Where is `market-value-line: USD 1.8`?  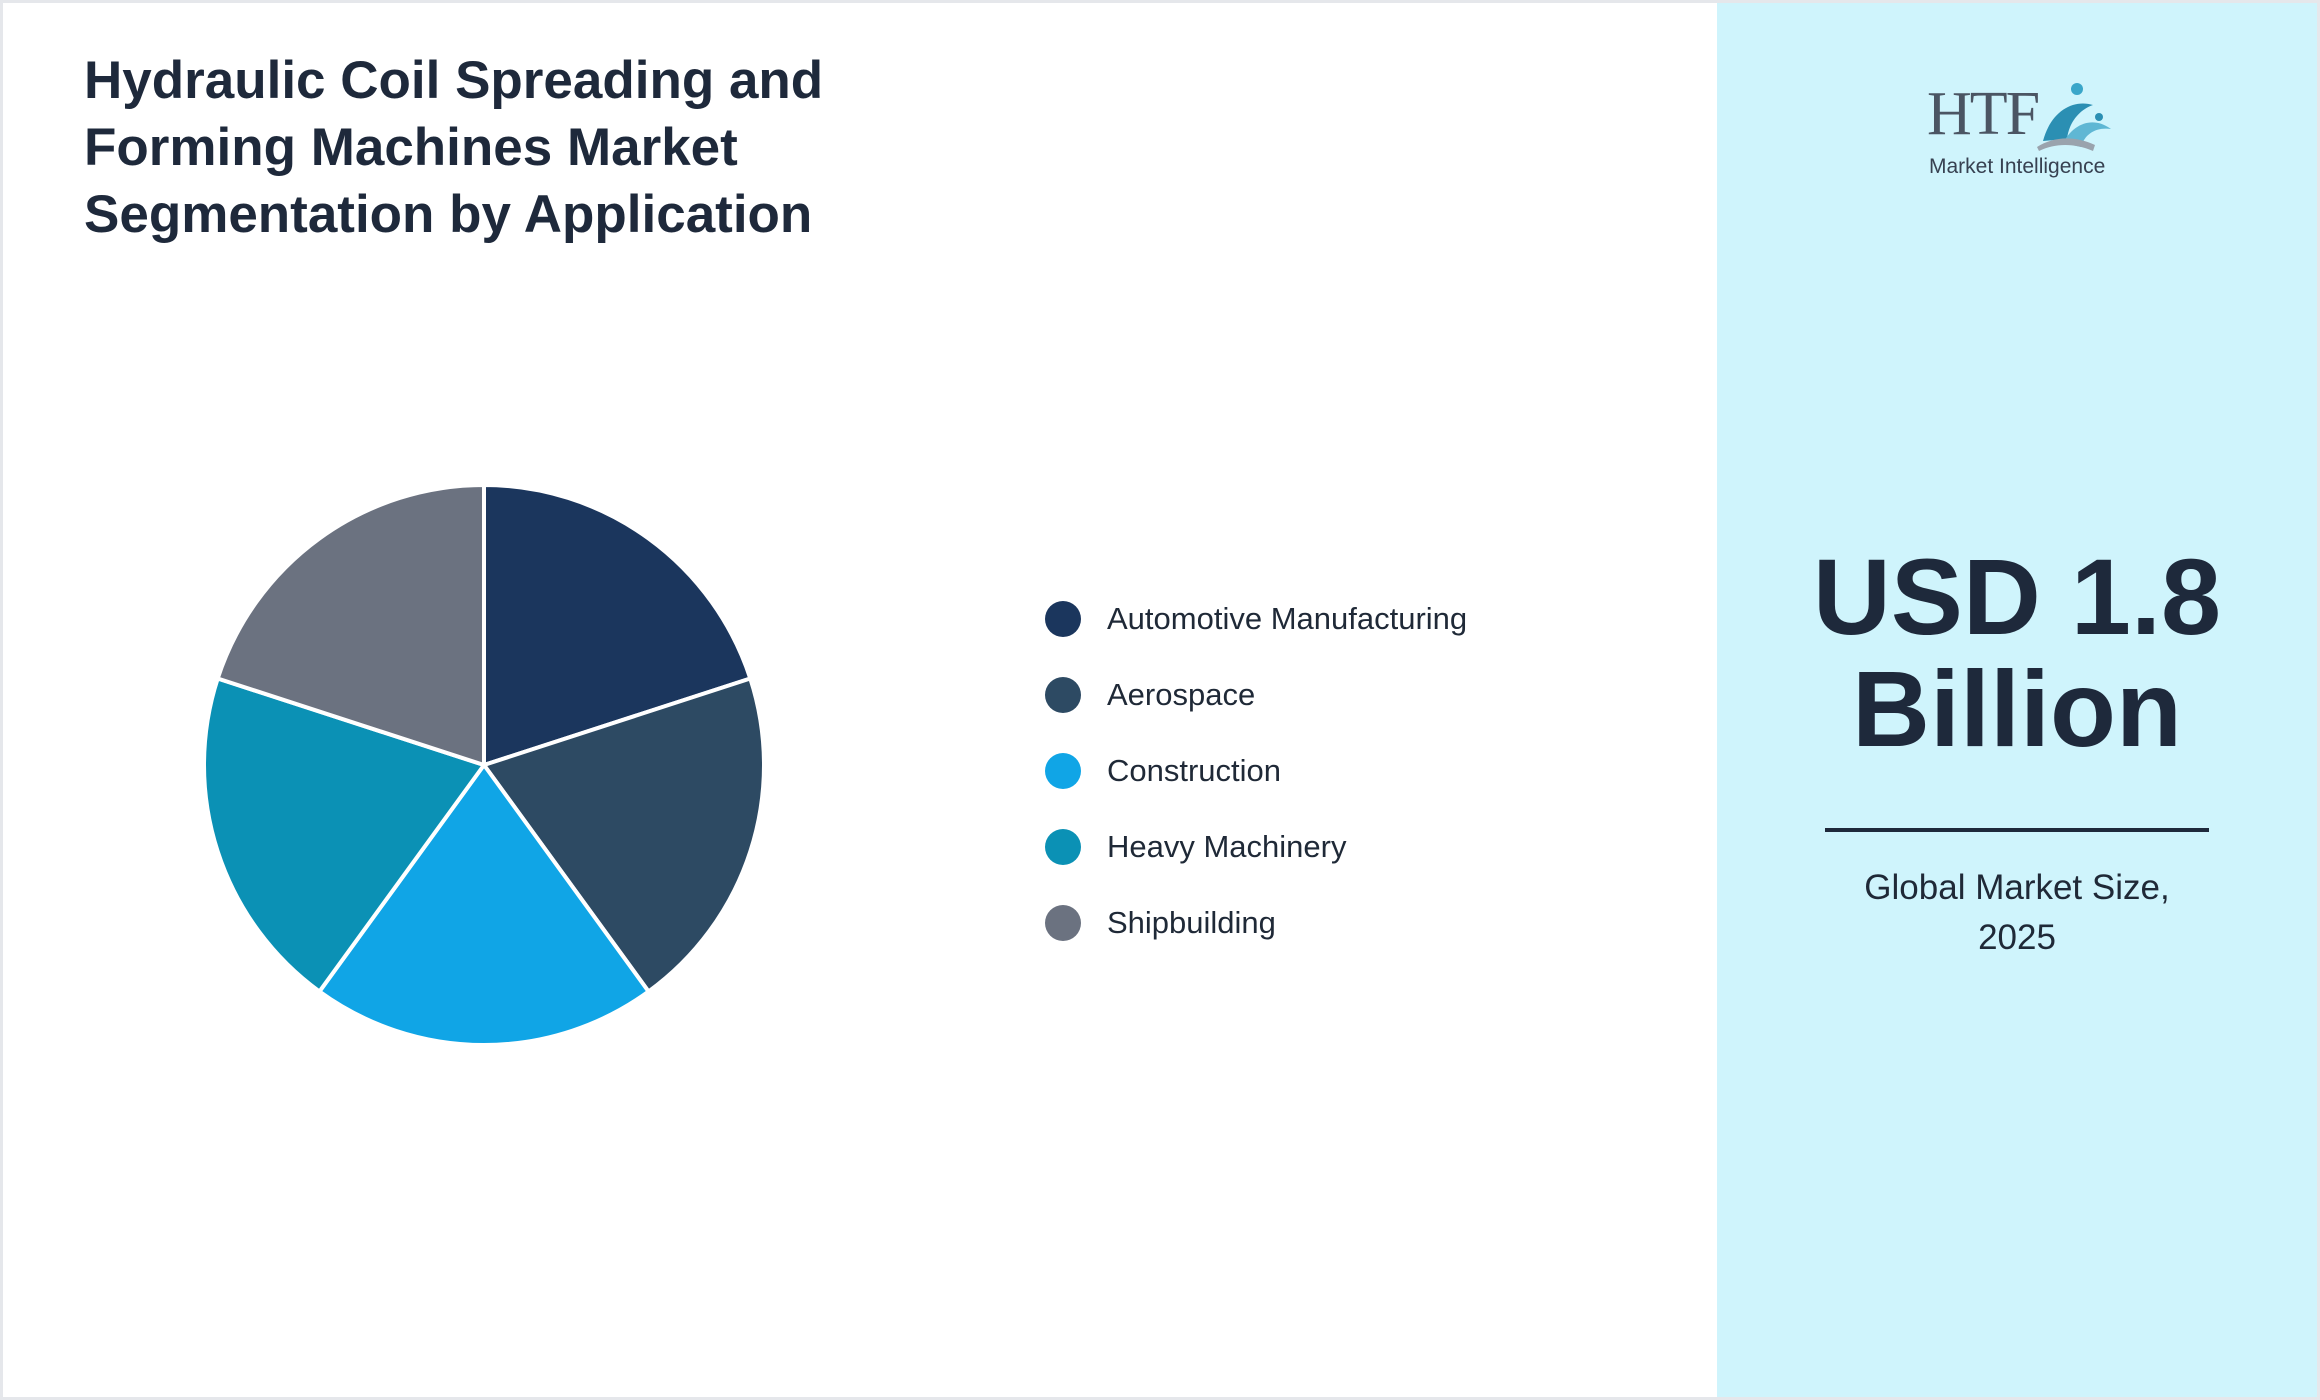
market-value-line: USD 1.8 is located at coordinates (2017, 596).